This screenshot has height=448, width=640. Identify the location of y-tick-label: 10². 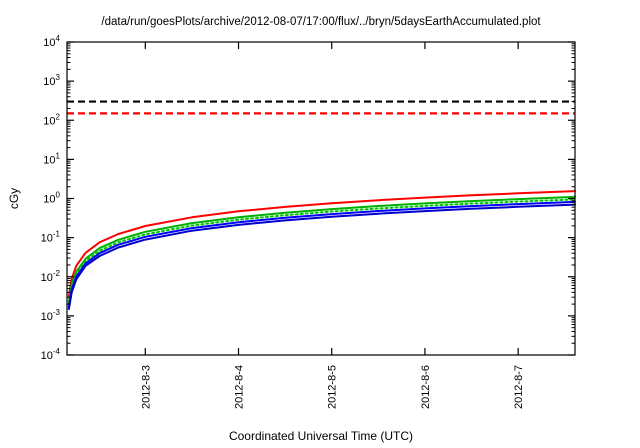
(51, 119).